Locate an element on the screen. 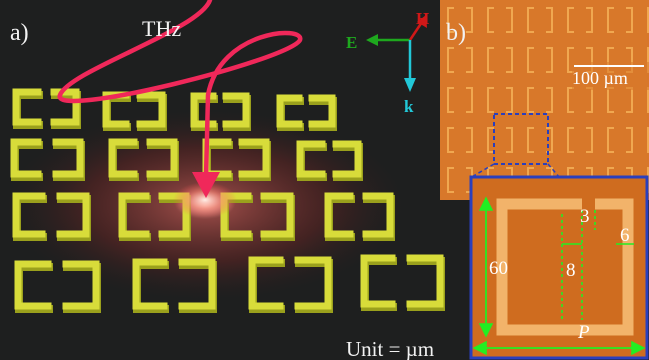 The width and height of the screenshot is (649, 360). e-field-label: E is located at coordinates (351, 42).